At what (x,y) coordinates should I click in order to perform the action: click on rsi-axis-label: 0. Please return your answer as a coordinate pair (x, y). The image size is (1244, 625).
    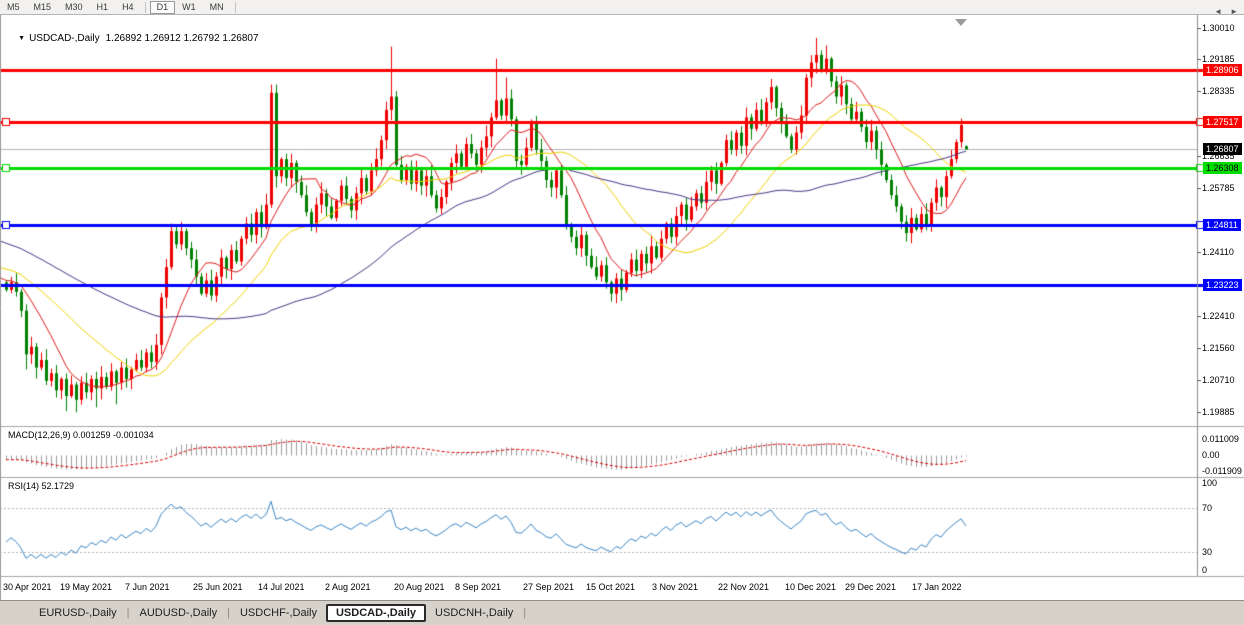
    Looking at the image, I should click on (1205, 570).